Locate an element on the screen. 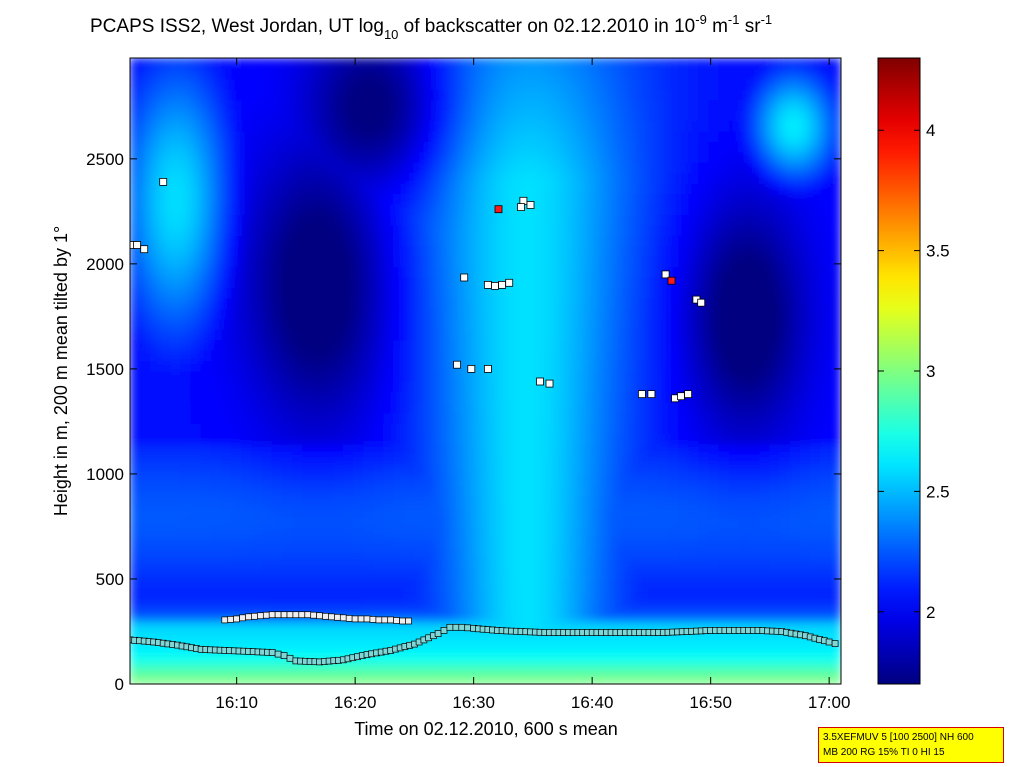  x-axis-label: Time on 02.12.2010, 600 s mean is located at coordinates (486, 729).